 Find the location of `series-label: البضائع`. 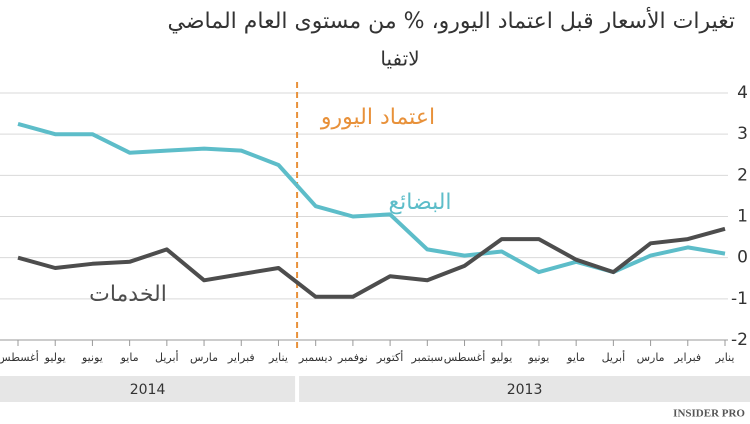

series-label: البضائع is located at coordinates (419, 202).